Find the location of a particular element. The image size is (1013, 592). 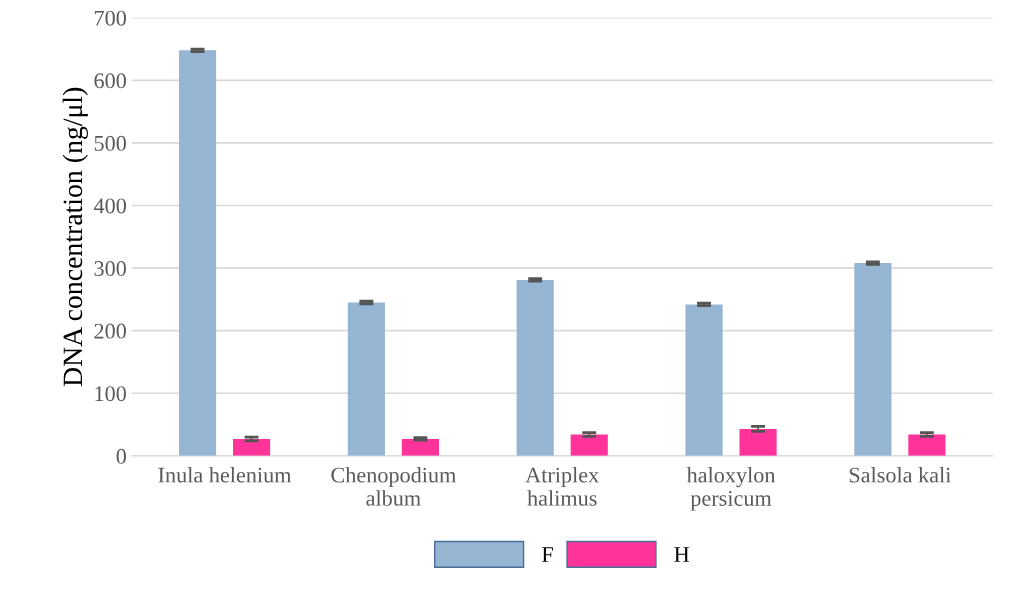

x-tick-label: Inula helenium is located at coordinates (225, 474).